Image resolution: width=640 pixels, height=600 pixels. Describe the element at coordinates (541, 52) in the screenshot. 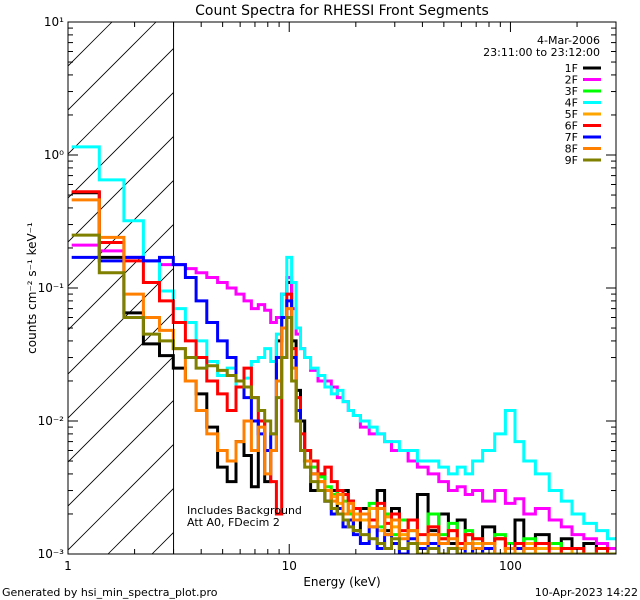

I see `time-range-label: 23:11:00 to 23:12:00` at that location.